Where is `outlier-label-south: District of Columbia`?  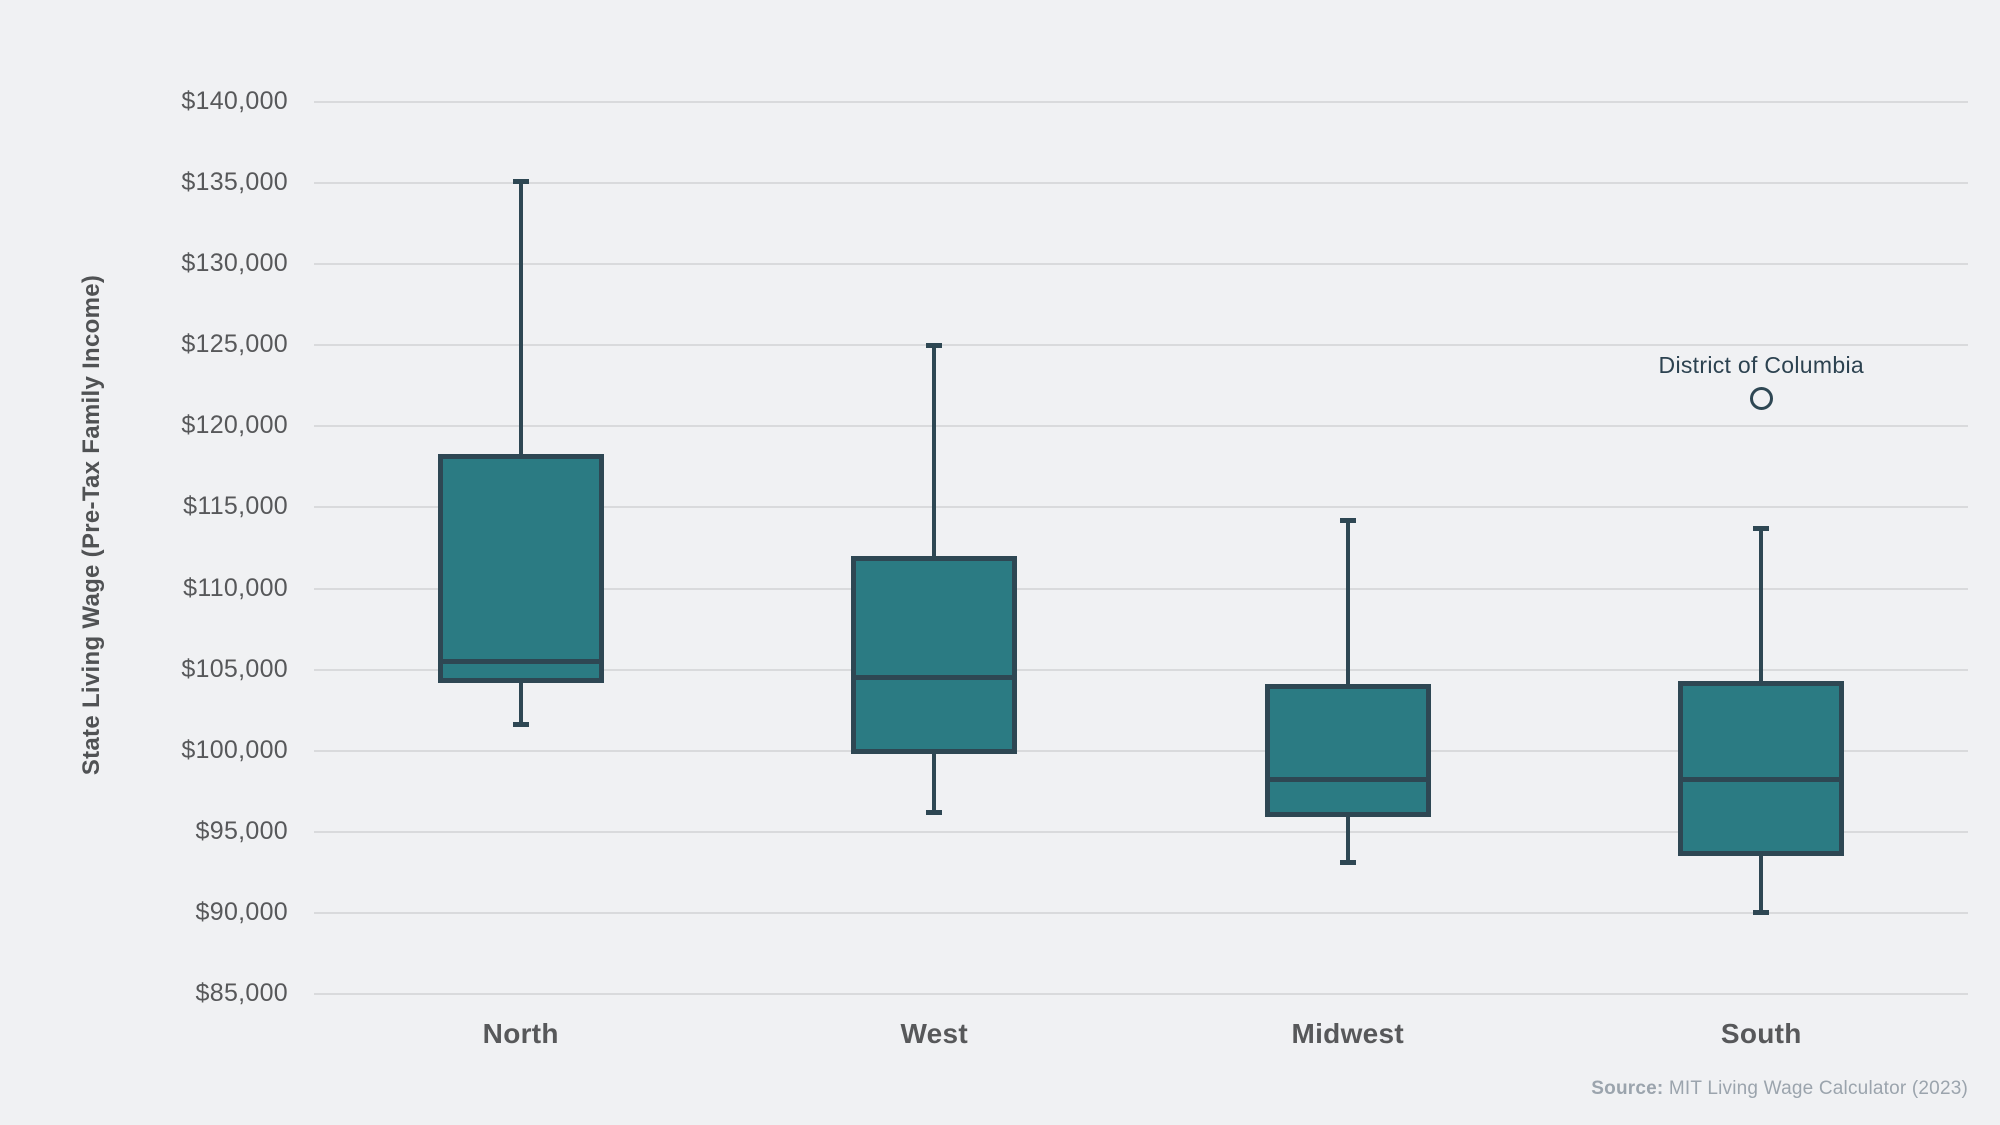 outlier-label-south: District of Columbia is located at coordinates (1761, 365).